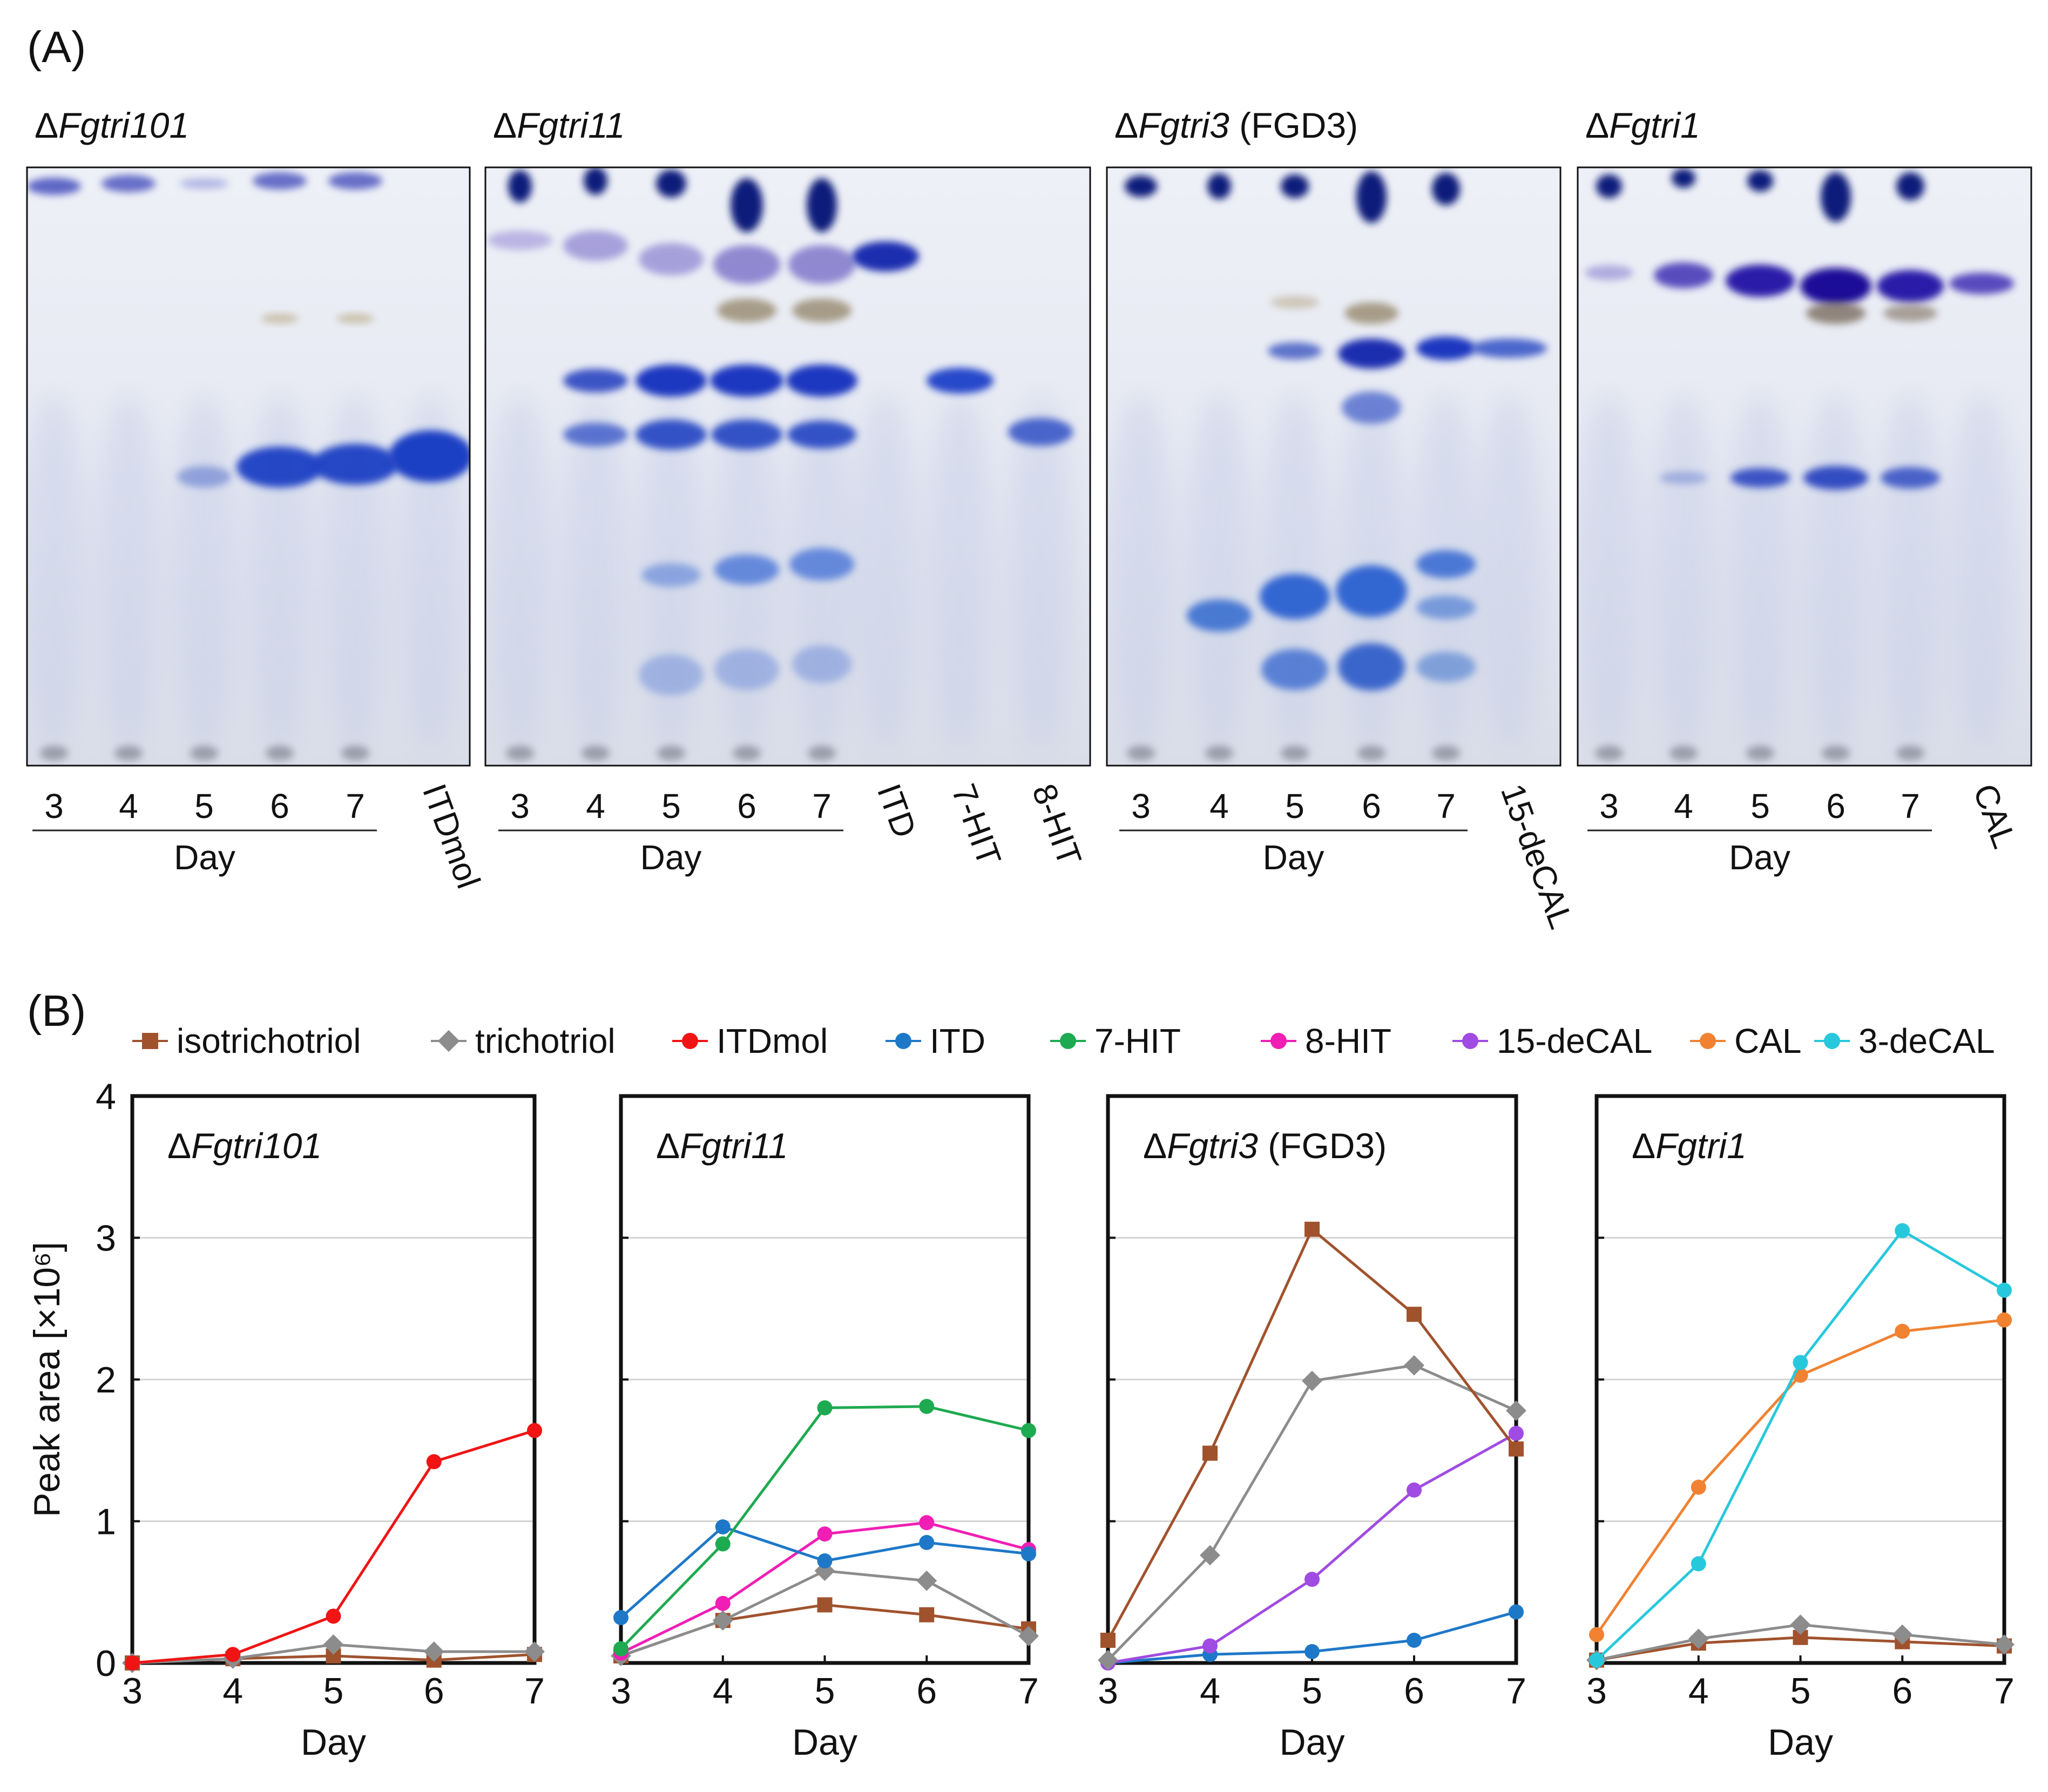 Image resolution: width=2048 pixels, height=1792 pixels. Describe the element at coordinates (1312, 1548) in the screenshot. I see `series-15-decal` at that location.